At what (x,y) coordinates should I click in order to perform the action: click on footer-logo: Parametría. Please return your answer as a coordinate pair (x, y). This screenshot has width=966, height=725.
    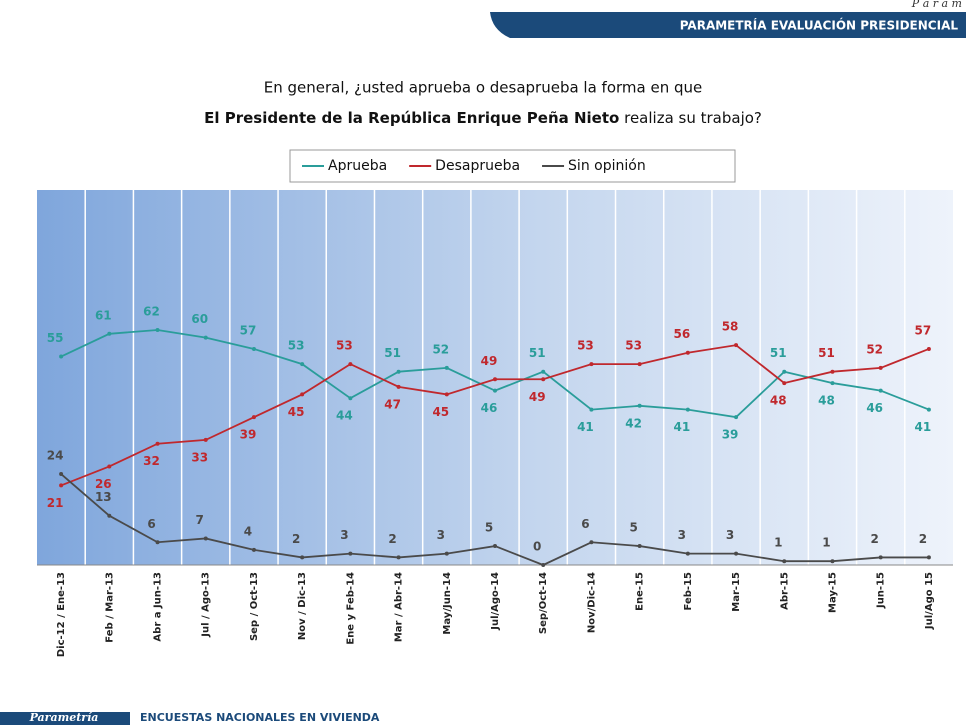
    Looking at the image, I should click on (64, 717).